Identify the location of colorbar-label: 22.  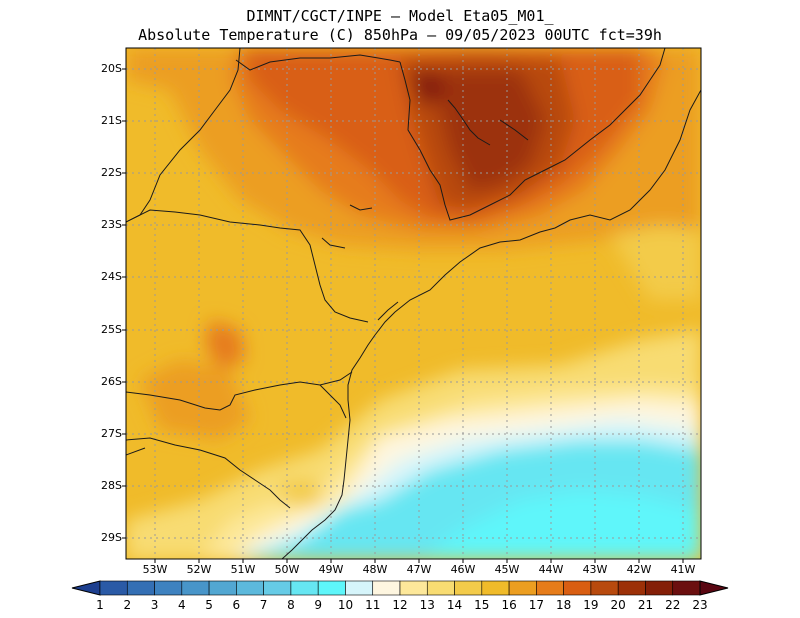
(673, 605).